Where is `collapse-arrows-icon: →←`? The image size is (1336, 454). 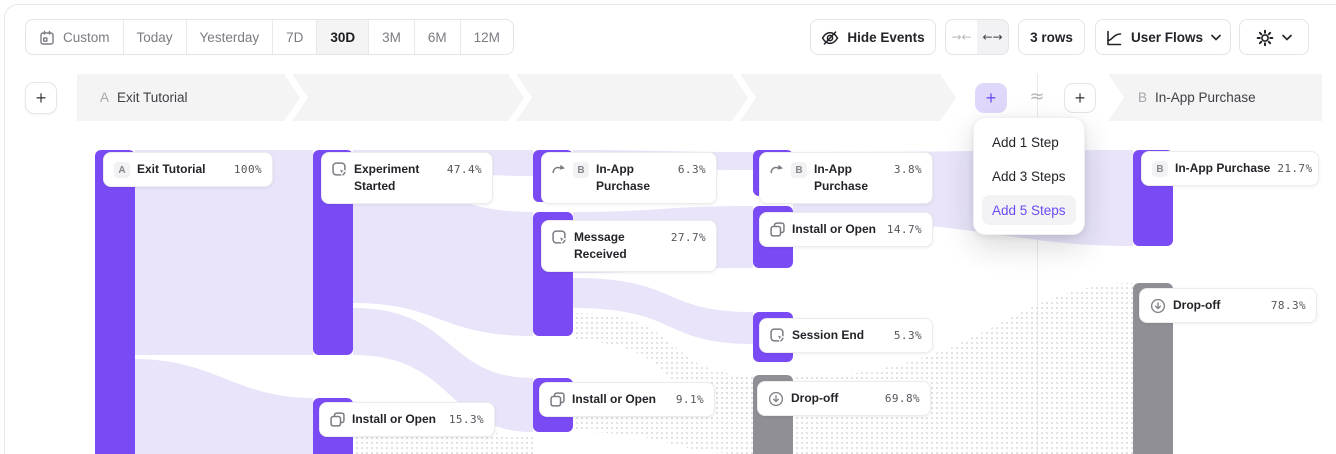 collapse-arrows-icon: →← is located at coordinates (961, 37).